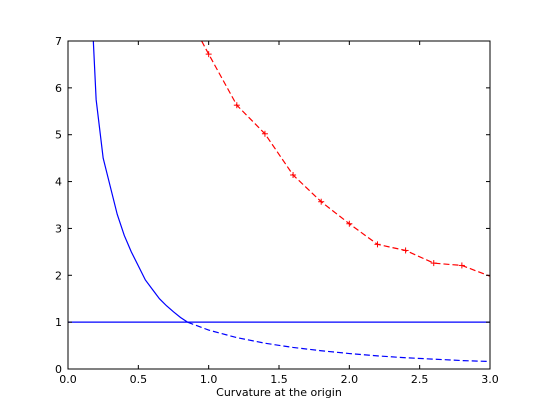 The image size is (545, 411). Describe the element at coordinates (58, 135) in the screenshot. I see `y-tick-label: 5` at that location.